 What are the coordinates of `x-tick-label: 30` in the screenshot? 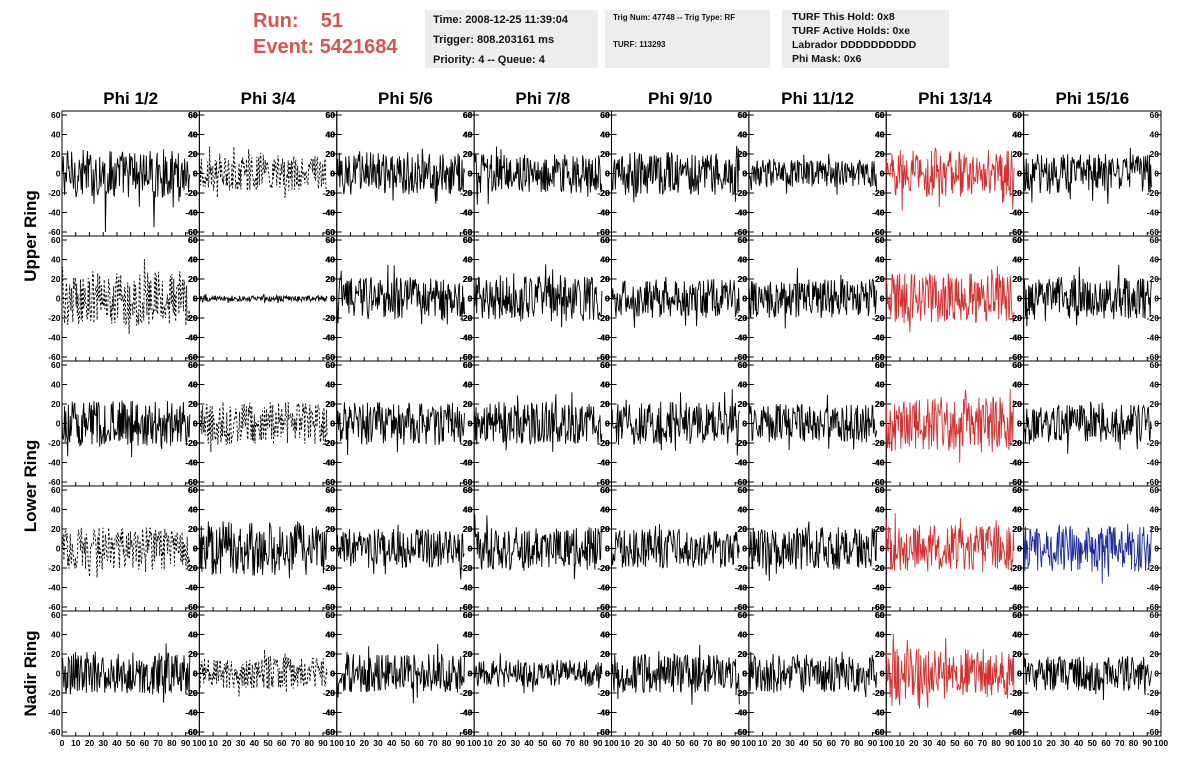 It's located at (928, 743).